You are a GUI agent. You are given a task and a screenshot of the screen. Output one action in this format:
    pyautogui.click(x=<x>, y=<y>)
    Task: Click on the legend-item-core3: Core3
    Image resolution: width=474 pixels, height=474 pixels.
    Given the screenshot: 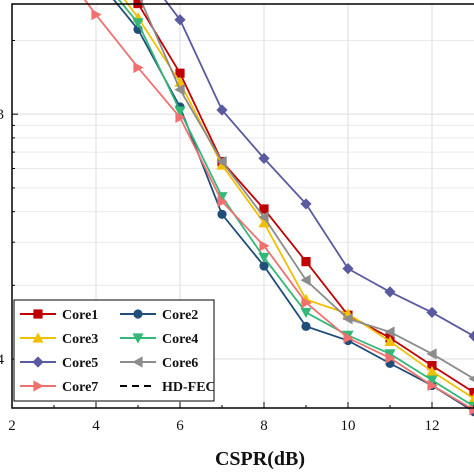 What is the action you would take?
    pyautogui.click(x=59, y=339)
    